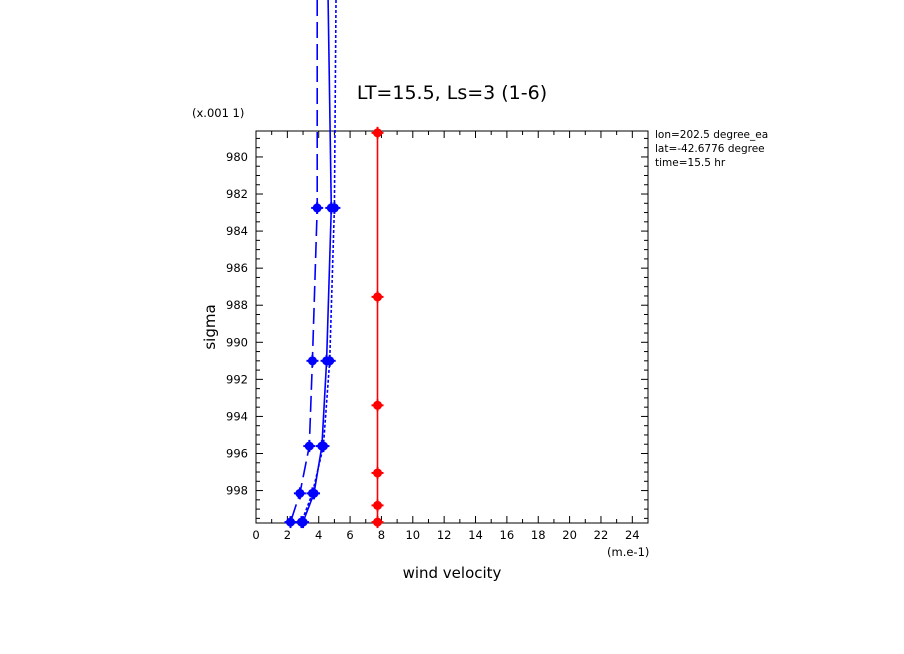  What do you see at coordinates (507, 535) in the screenshot?
I see `x-tick-label: 16` at bounding box center [507, 535].